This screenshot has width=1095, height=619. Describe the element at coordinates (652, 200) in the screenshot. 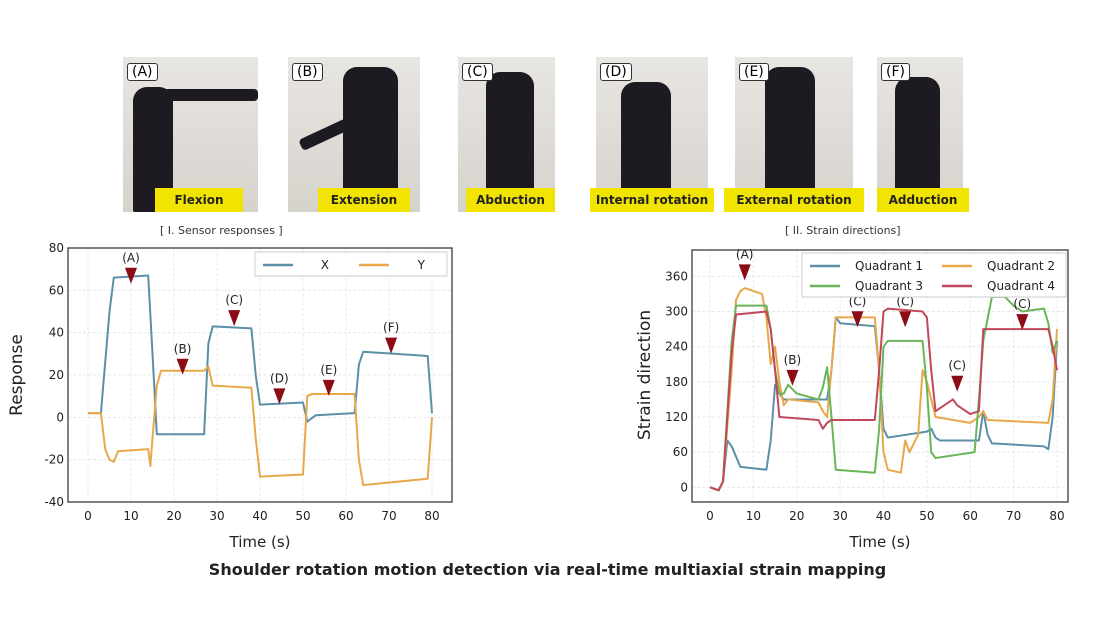

I see `caption-internal-rotation: Internal rotation` at that location.